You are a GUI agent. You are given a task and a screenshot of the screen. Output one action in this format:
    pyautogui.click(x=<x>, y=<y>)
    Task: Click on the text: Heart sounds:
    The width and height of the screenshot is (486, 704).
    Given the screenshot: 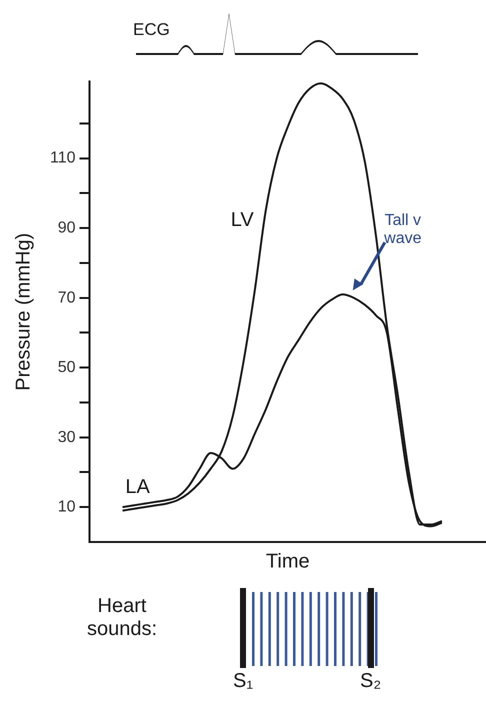 What is the action you would take?
    pyautogui.click(x=122, y=618)
    